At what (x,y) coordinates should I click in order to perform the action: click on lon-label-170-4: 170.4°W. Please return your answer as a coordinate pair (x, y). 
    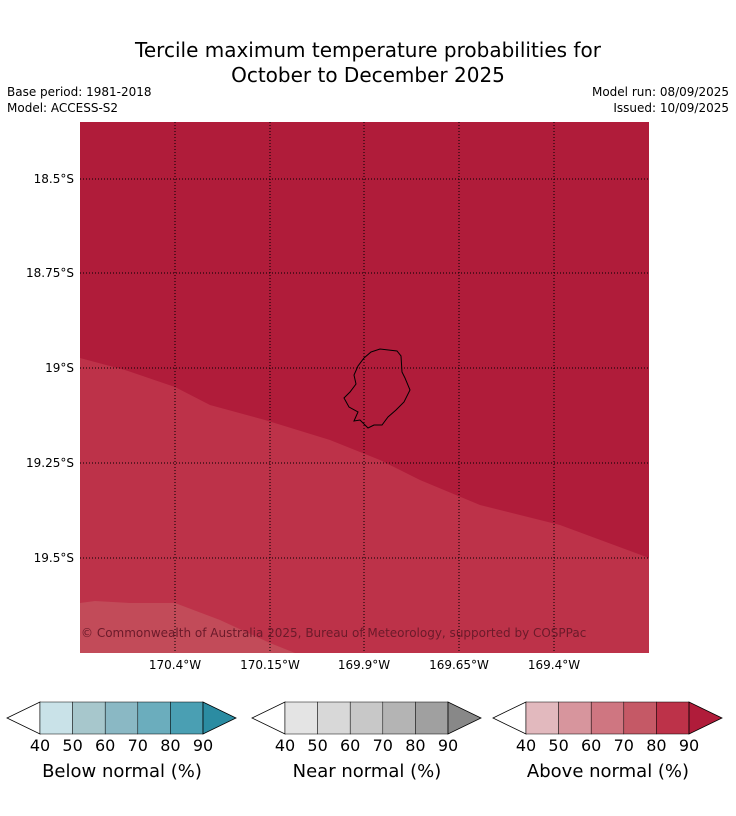
    Looking at the image, I should click on (175, 665).